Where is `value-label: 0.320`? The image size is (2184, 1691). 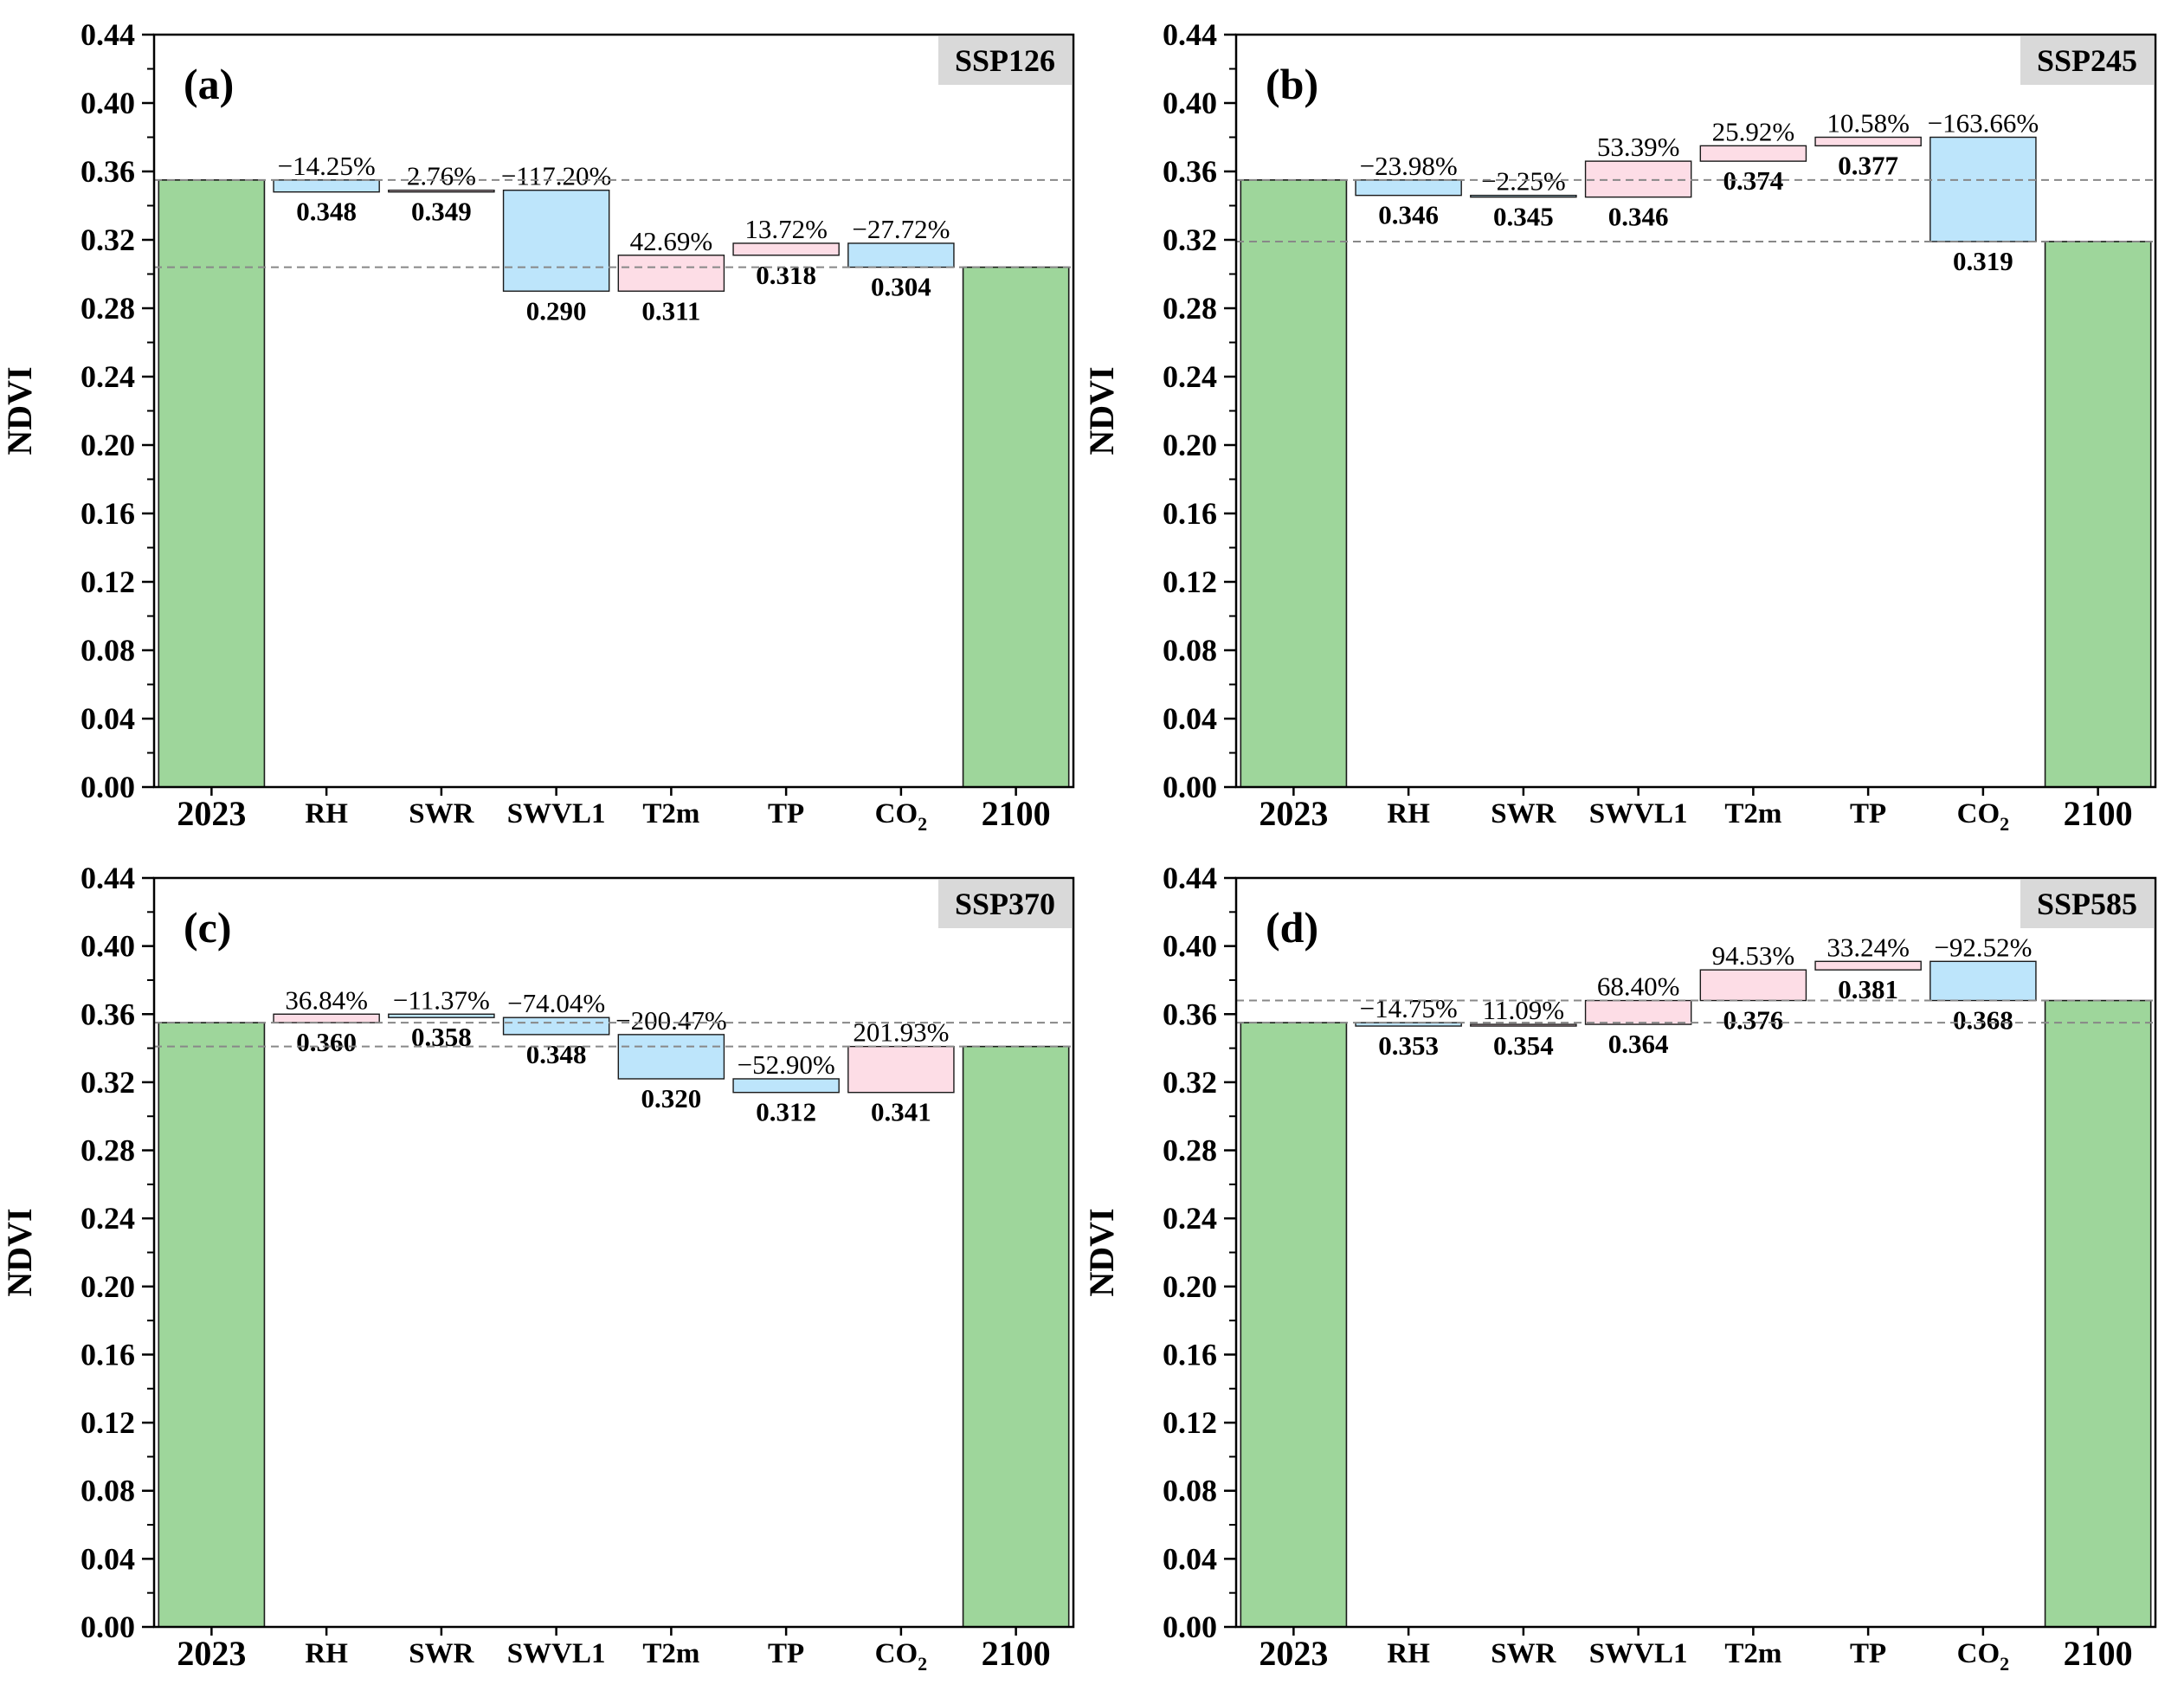
value-label: 0.320 is located at coordinates (671, 1098).